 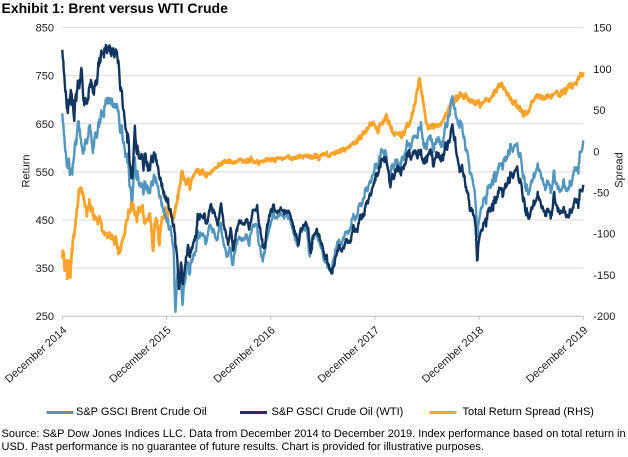 I want to click on svg-text: 350, so click(x=45, y=269).